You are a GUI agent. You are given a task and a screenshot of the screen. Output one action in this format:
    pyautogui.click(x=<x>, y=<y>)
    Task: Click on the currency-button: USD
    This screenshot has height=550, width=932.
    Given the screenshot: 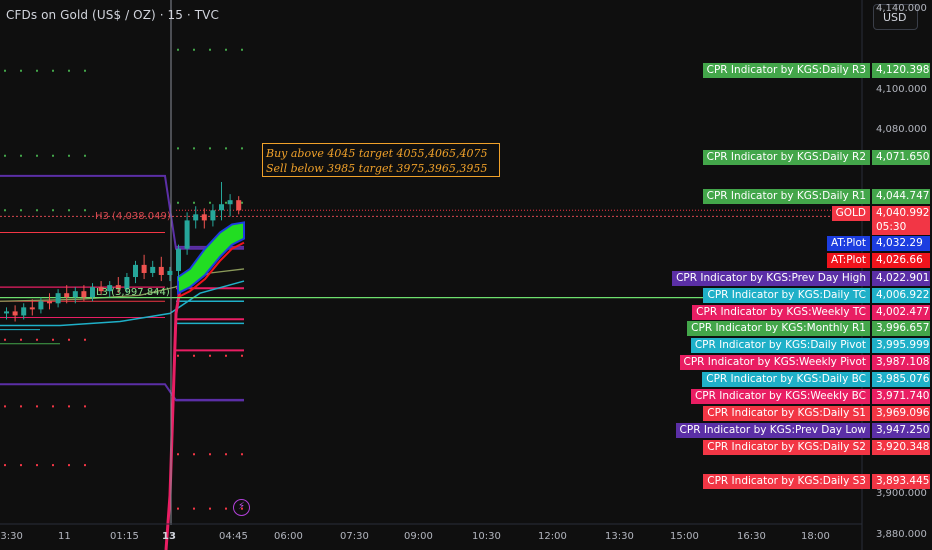 What is the action you would take?
    pyautogui.click(x=895, y=17)
    